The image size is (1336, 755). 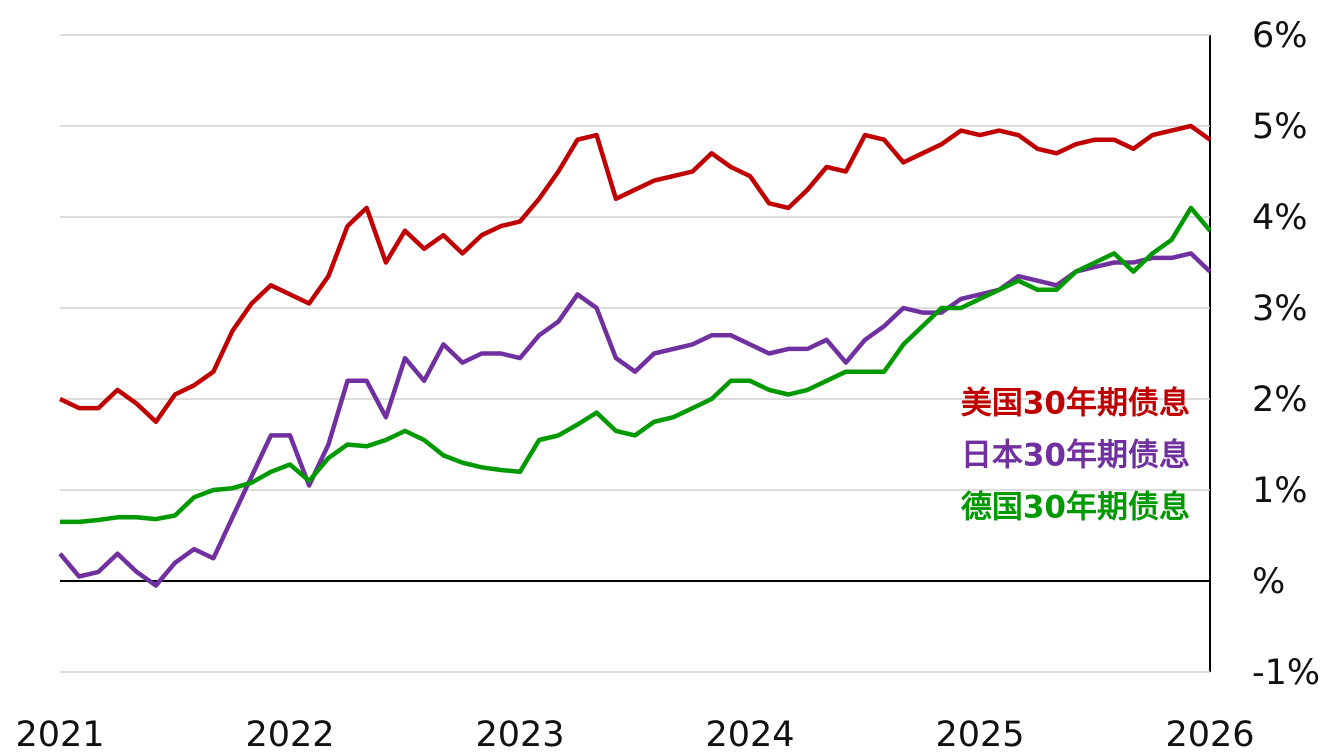 What do you see at coordinates (1280, 400) in the screenshot?
I see `y-tick-label: 2%` at bounding box center [1280, 400].